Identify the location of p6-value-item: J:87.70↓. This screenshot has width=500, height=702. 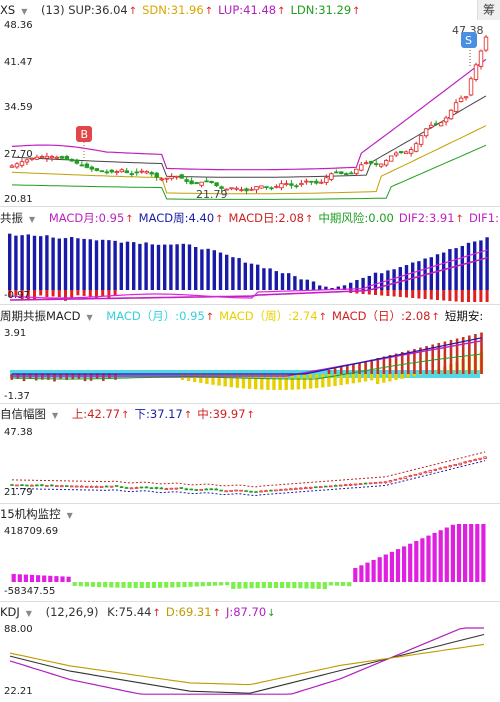
(251, 612).